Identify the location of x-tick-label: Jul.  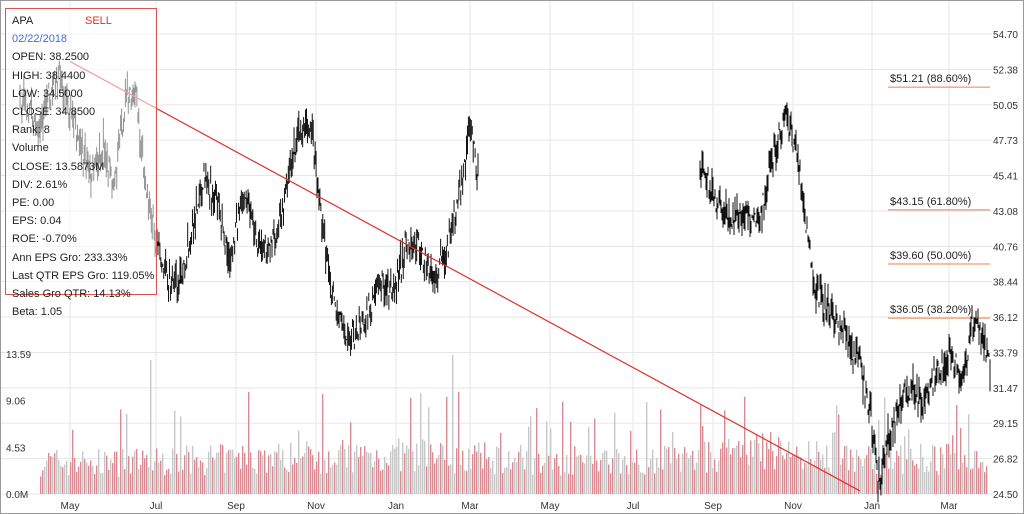
(156, 506).